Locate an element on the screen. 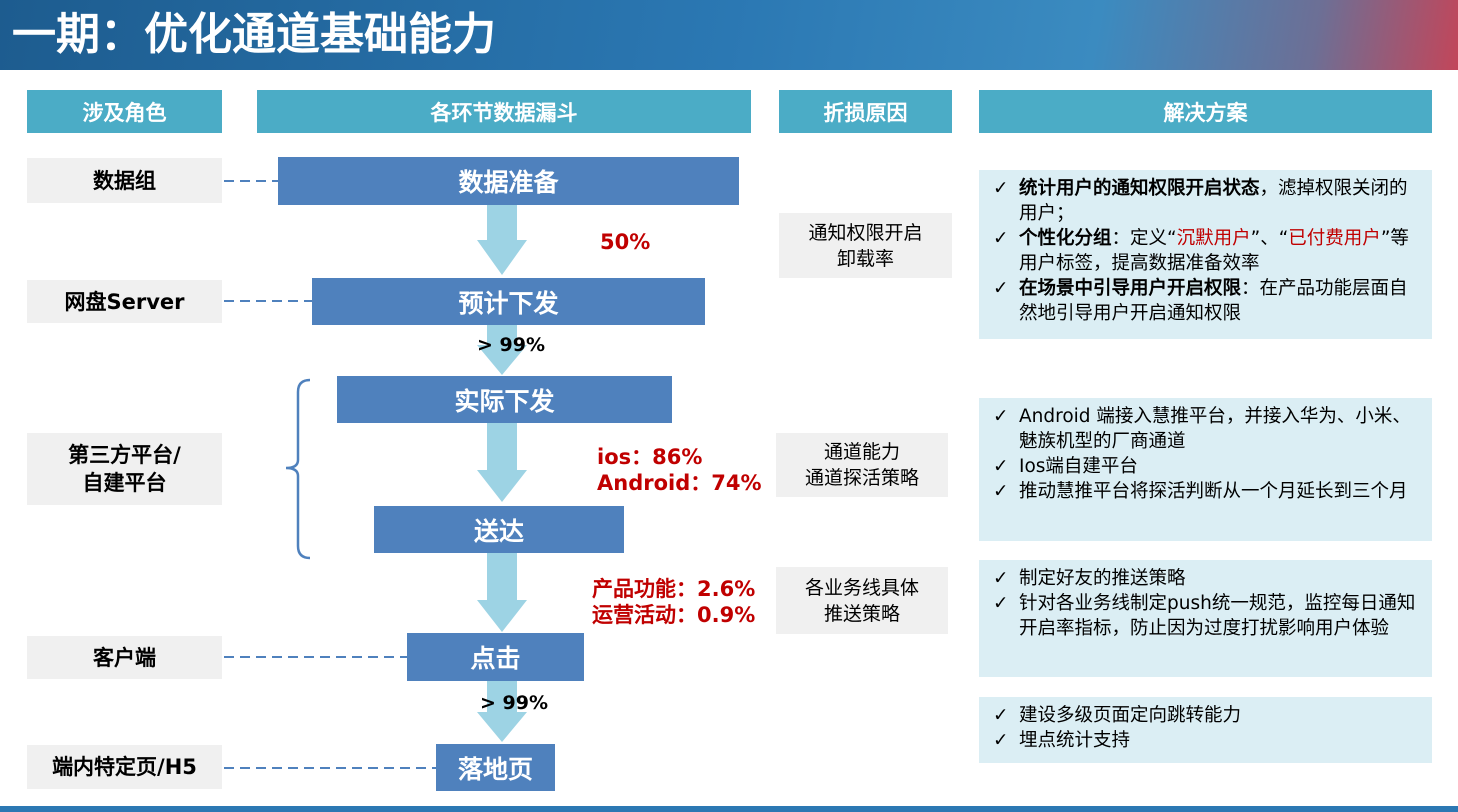  solution-box: 建设多级页面定向跳转能力 埋点统计支持 is located at coordinates (1205, 730).